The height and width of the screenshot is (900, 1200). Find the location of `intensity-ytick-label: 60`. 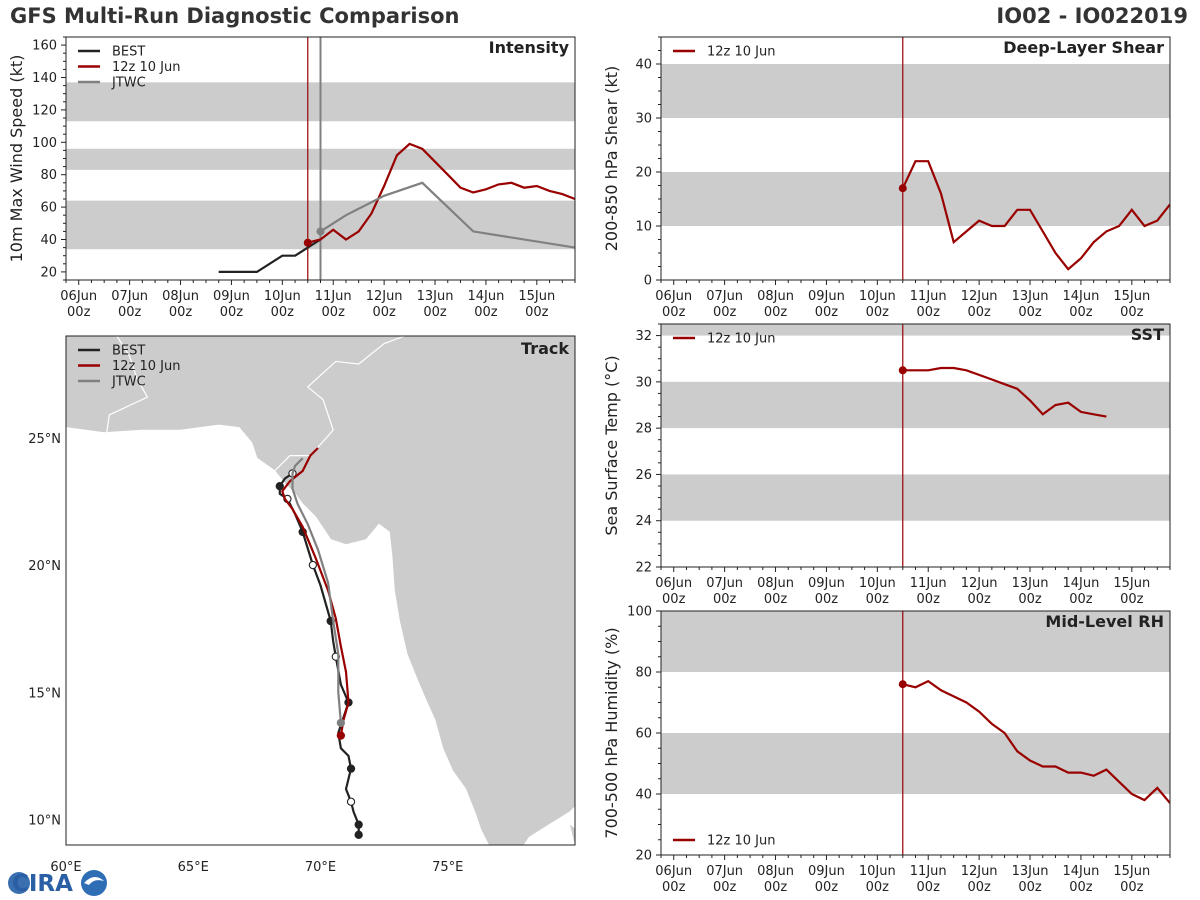

intensity-ytick-label: 60 is located at coordinates (48, 208).